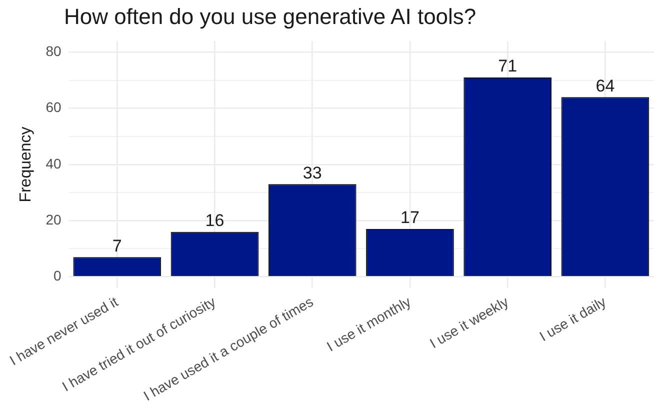 The height and width of the screenshot is (412, 654). Describe the element at coordinates (54, 107) in the screenshot. I see `y-tick-label: 60` at that location.